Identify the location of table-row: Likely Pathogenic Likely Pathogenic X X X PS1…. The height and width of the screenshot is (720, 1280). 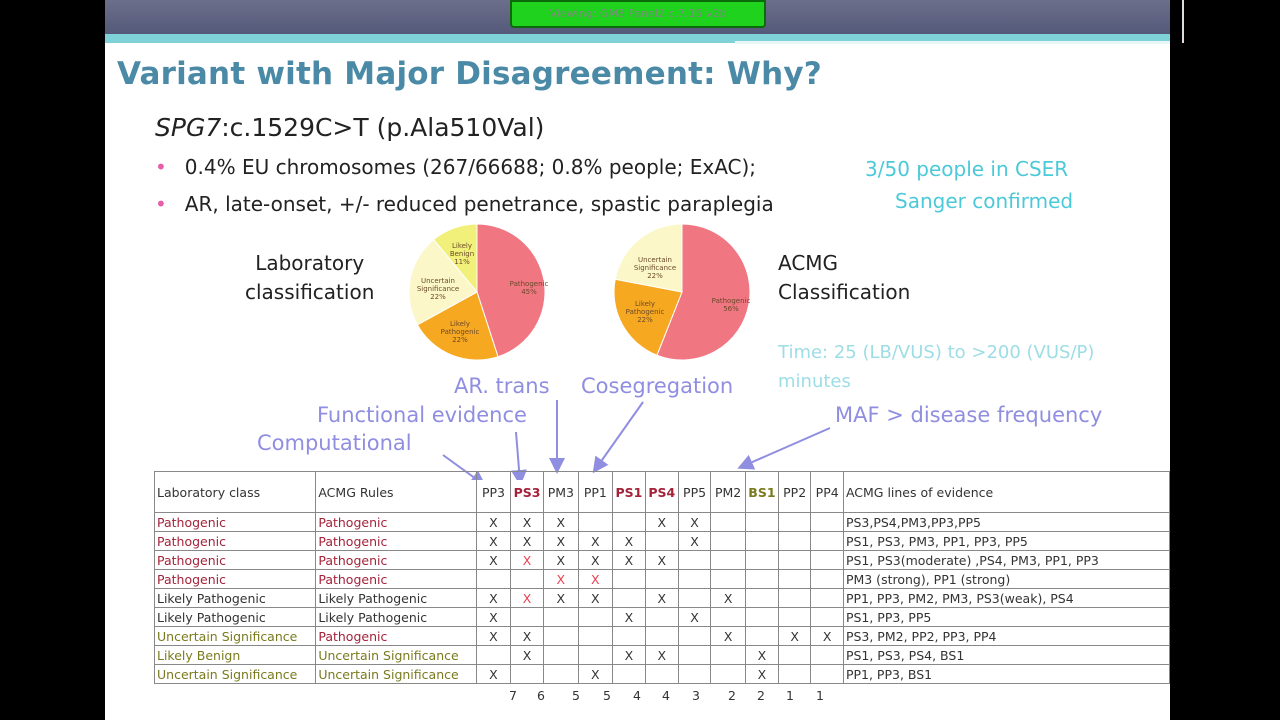
(661, 617).